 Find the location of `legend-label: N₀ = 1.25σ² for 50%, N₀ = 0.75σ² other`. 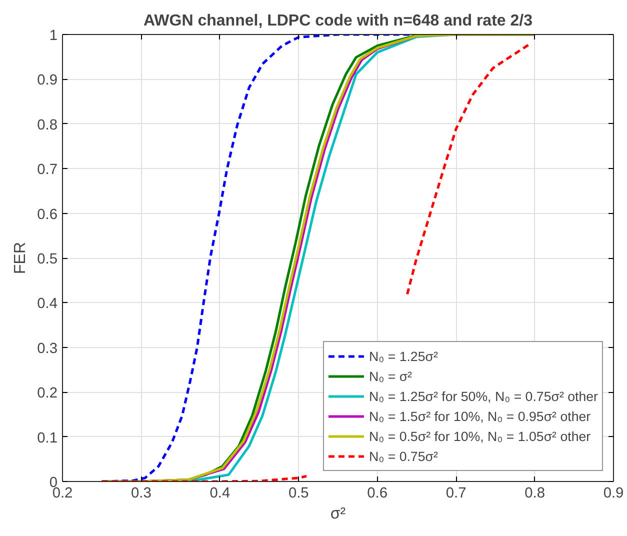

legend-label: N₀ = 1.25σ² for 50%, N₀ = 0.75σ² other is located at coordinates (483, 396).